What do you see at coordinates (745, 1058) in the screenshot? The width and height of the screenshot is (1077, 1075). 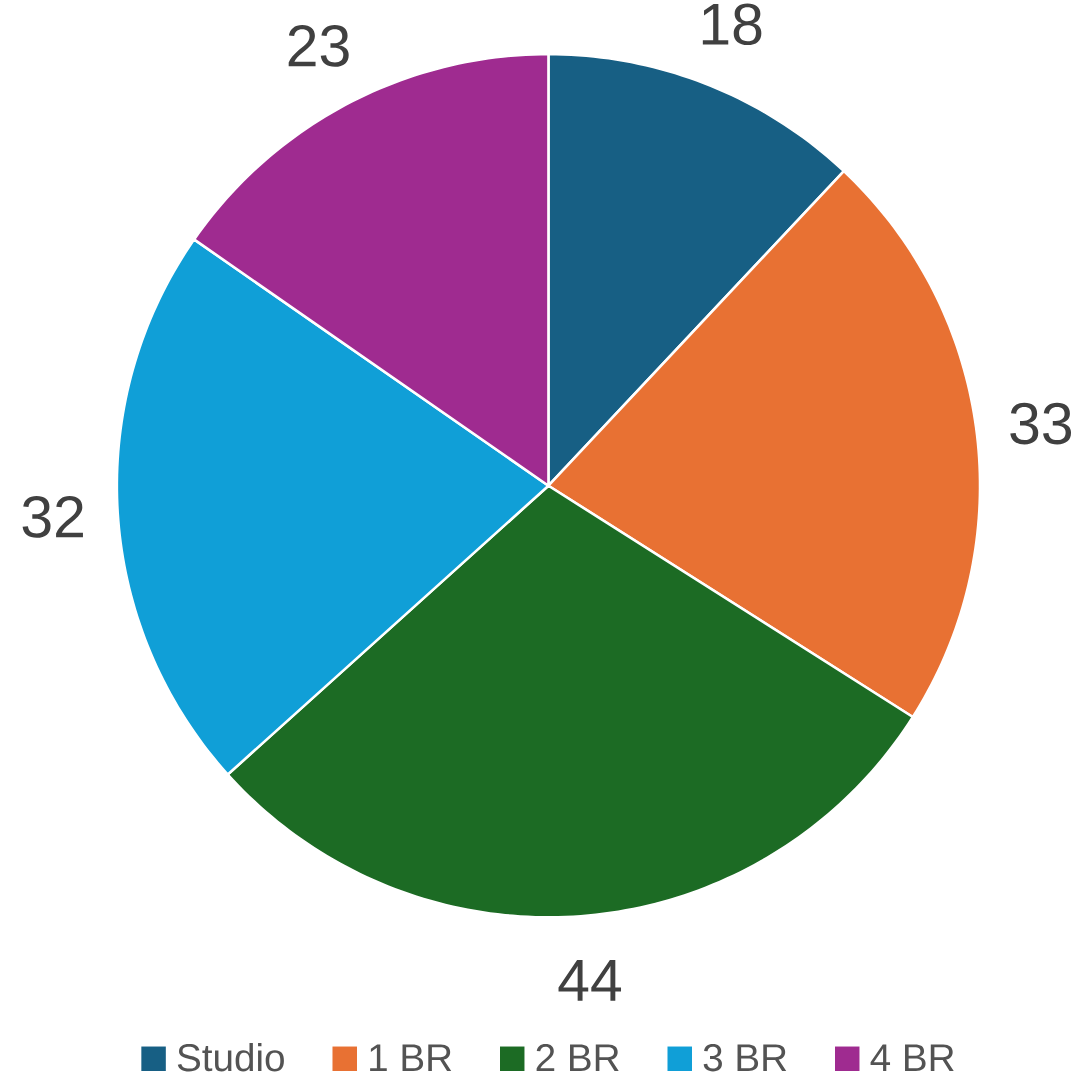 I see `legend-label: 3 BR` at bounding box center [745, 1058].